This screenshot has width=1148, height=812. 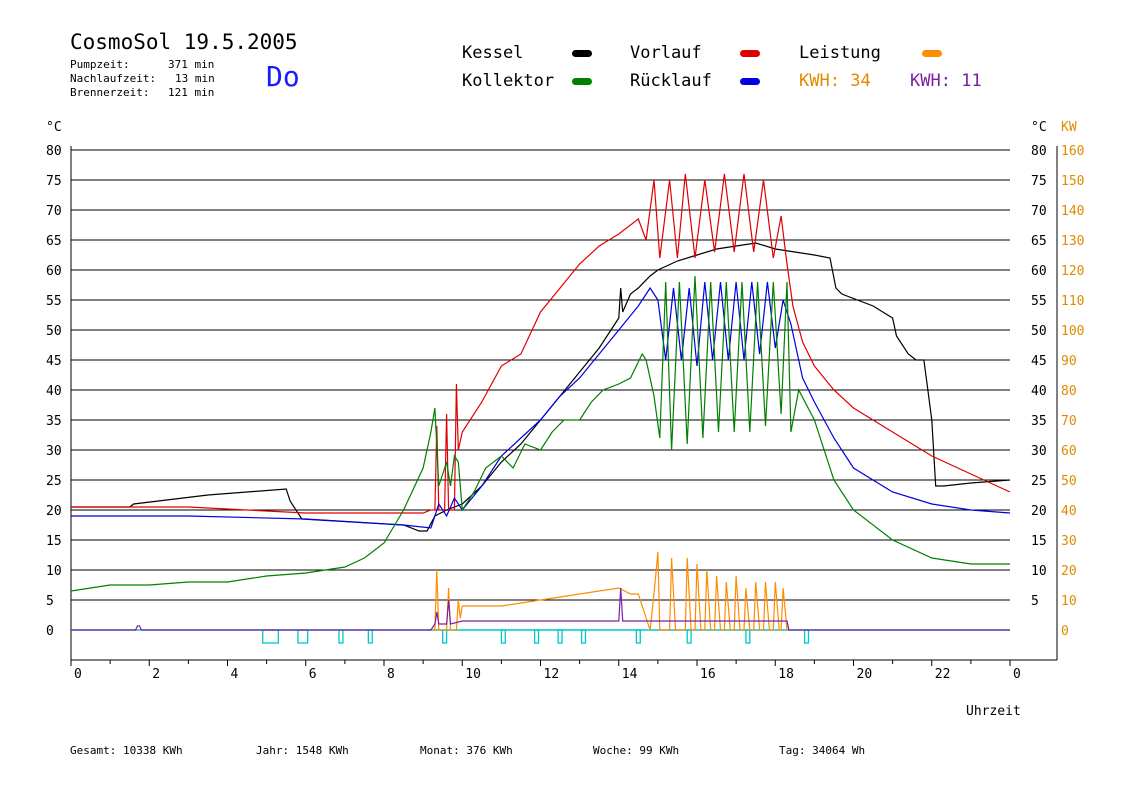 I want to click on y-tick-label-right-kw: 70, so click(x=1069, y=421).